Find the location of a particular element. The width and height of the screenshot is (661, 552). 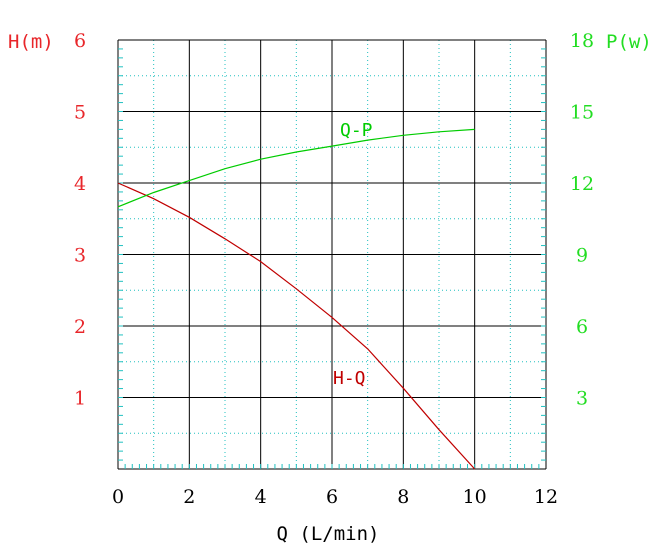

y-right-tick-label: 15 is located at coordinates (582, 113).